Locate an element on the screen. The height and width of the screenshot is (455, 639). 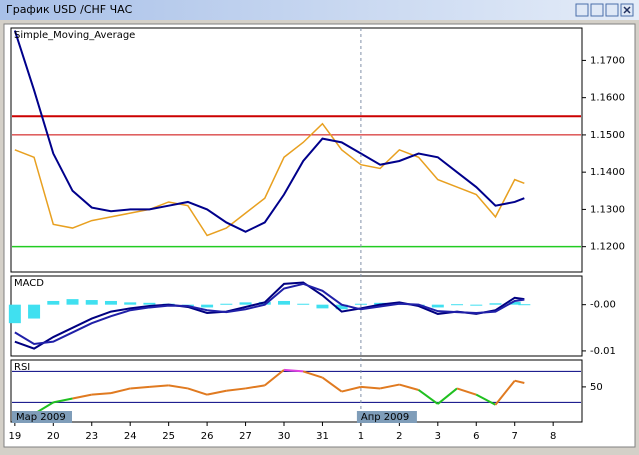
x-tick-label: 19 is located at coordinates (14, 436).